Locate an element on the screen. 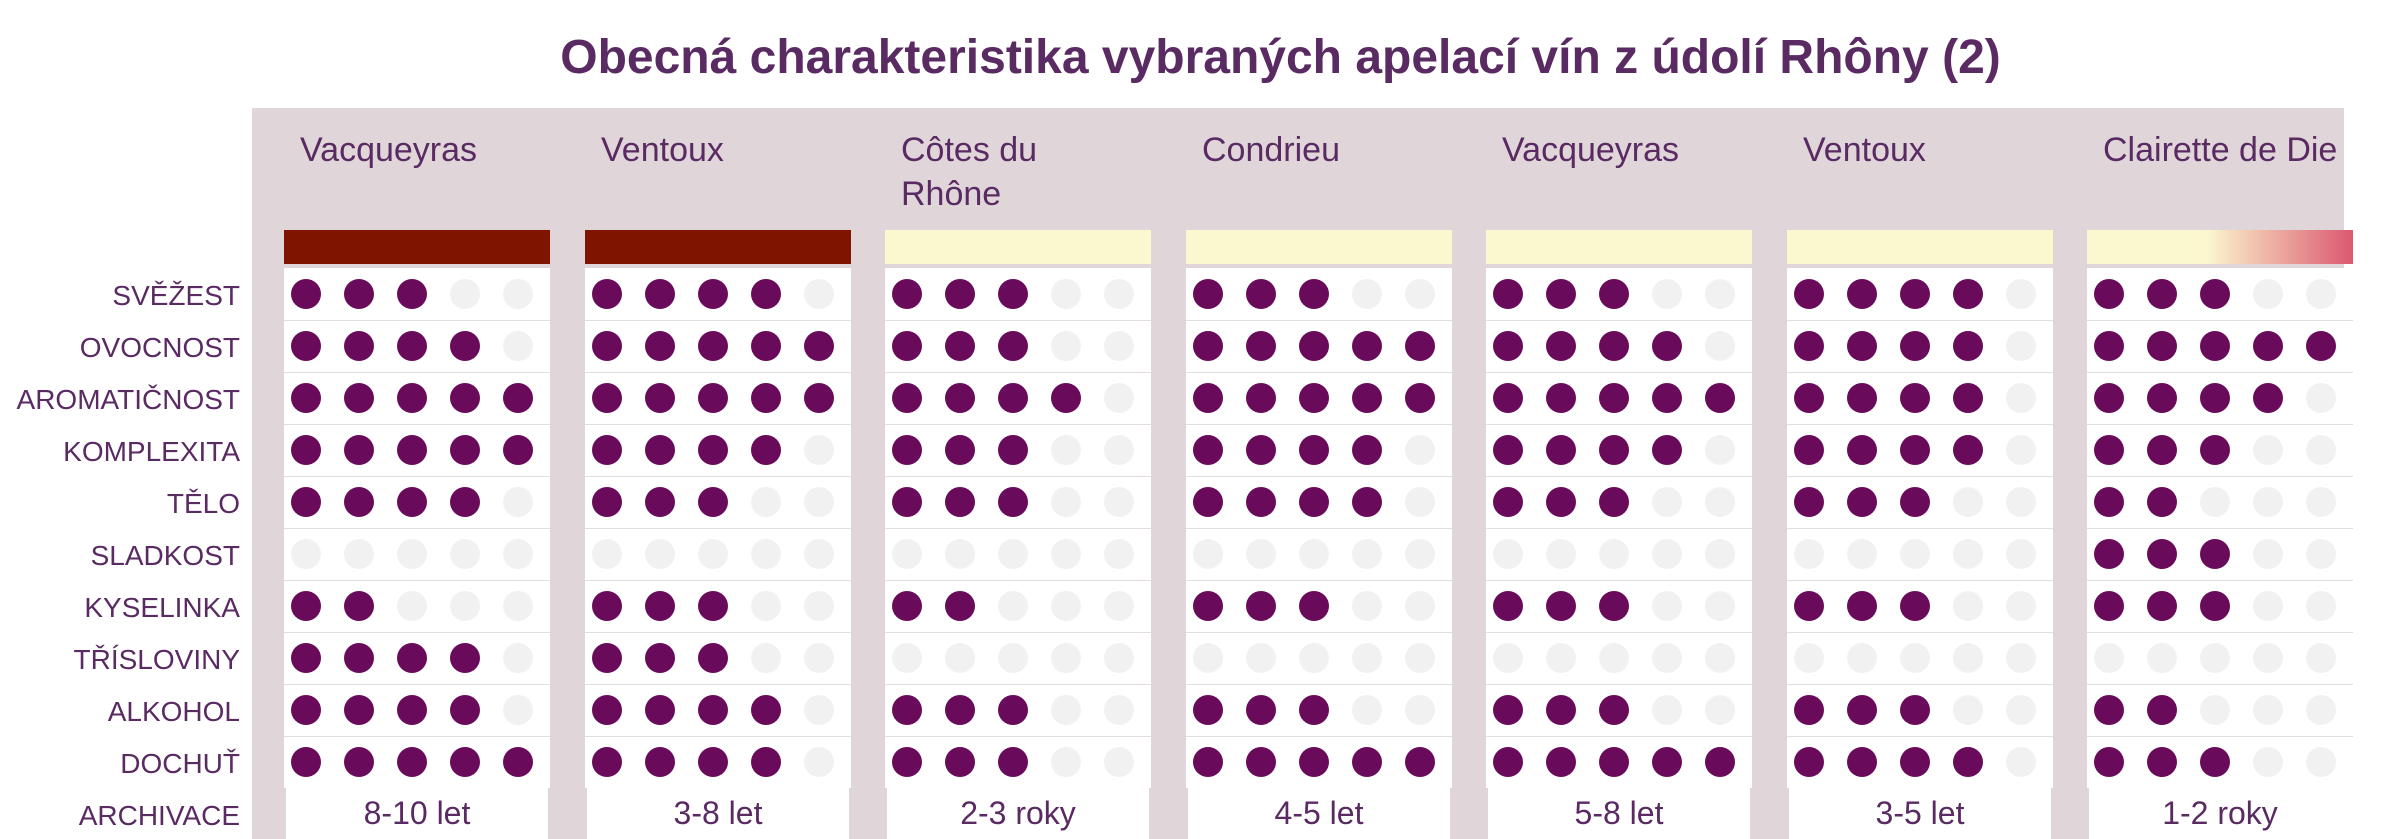  wine-color-swatch is located at coordinates (1319, 247).